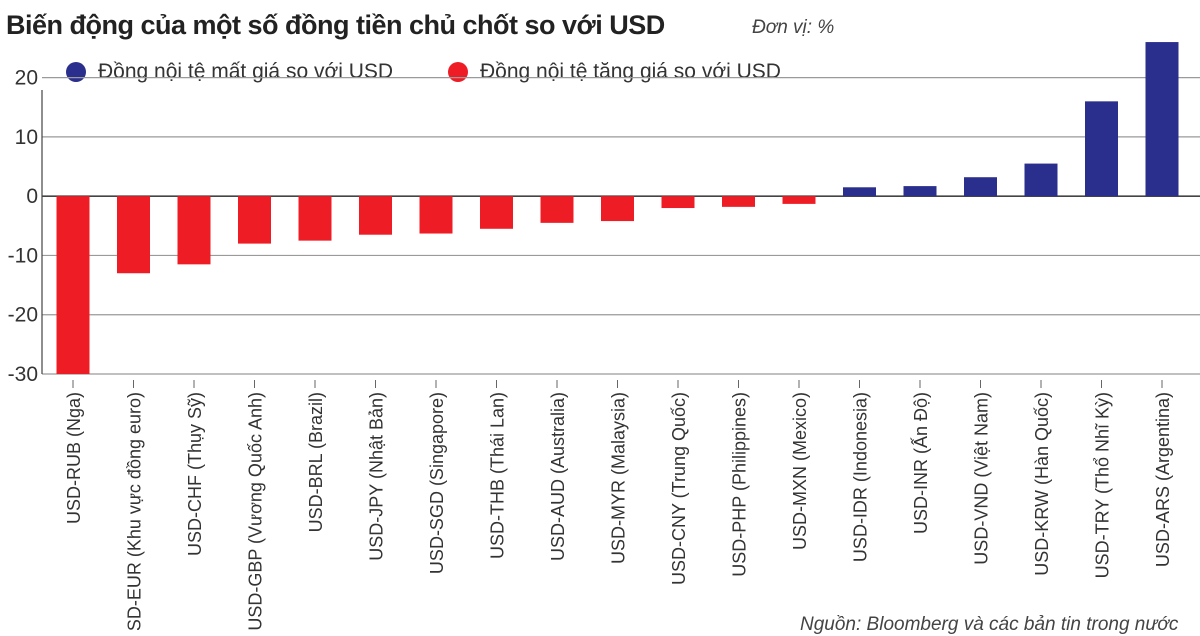  What do you see at coordinates (256, 511) in the screenshot?
I see `x-tick-label: USD-GBP (Vương Quốc Anh)` at bounding box center [256, 511].